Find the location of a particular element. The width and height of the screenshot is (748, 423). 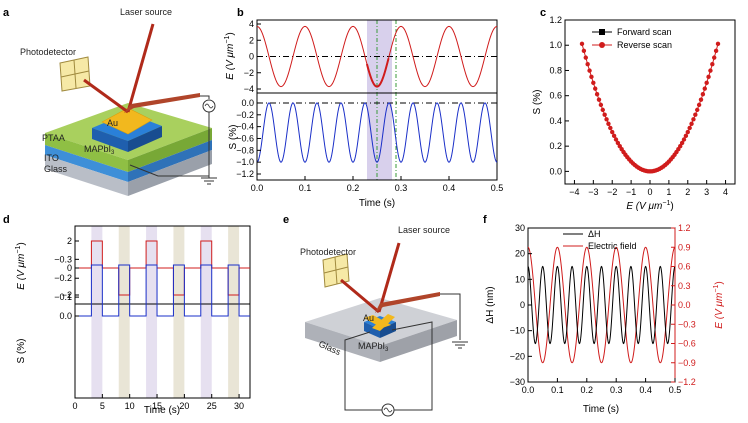

panel-c-x-tick-label: 4 is located at coordinates (725, 192).